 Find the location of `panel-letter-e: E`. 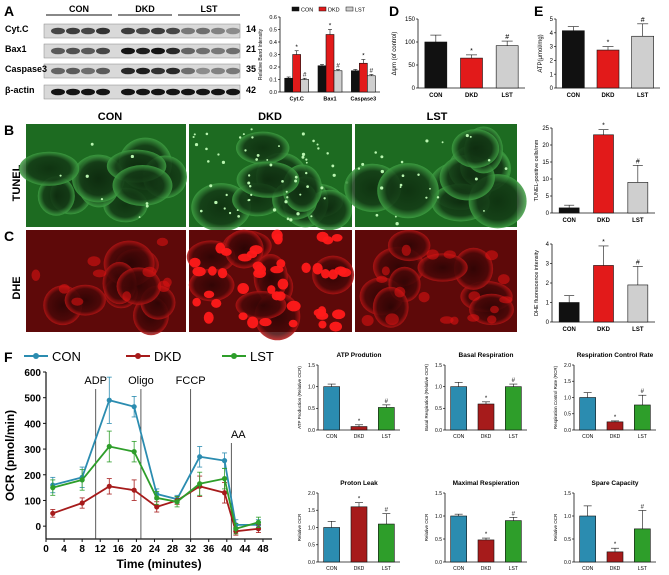

panel-letter-e: E is located at coordinates (538, 11).